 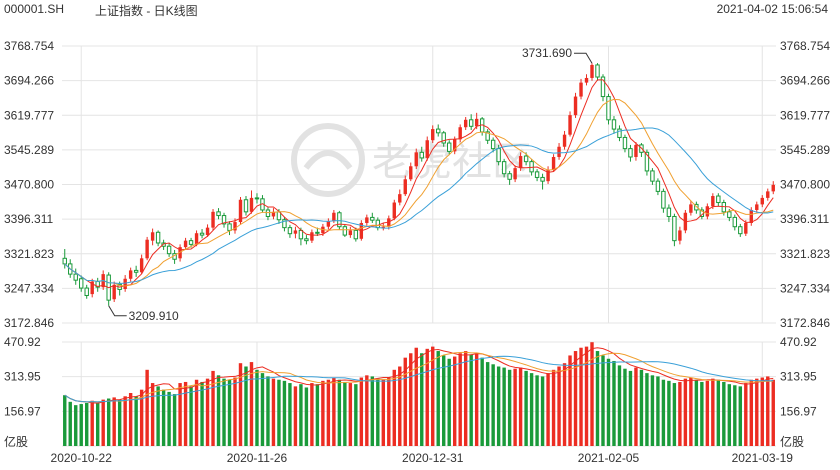 I want to click on high-annotation-leader, so click(x=583, y=58).